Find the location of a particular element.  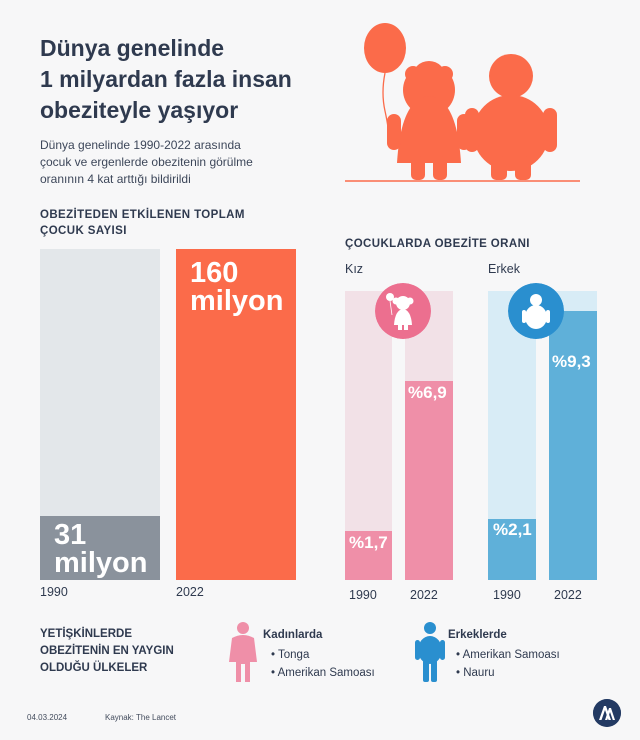

series-label-girls: Kız is located at coordinates (354, 269).